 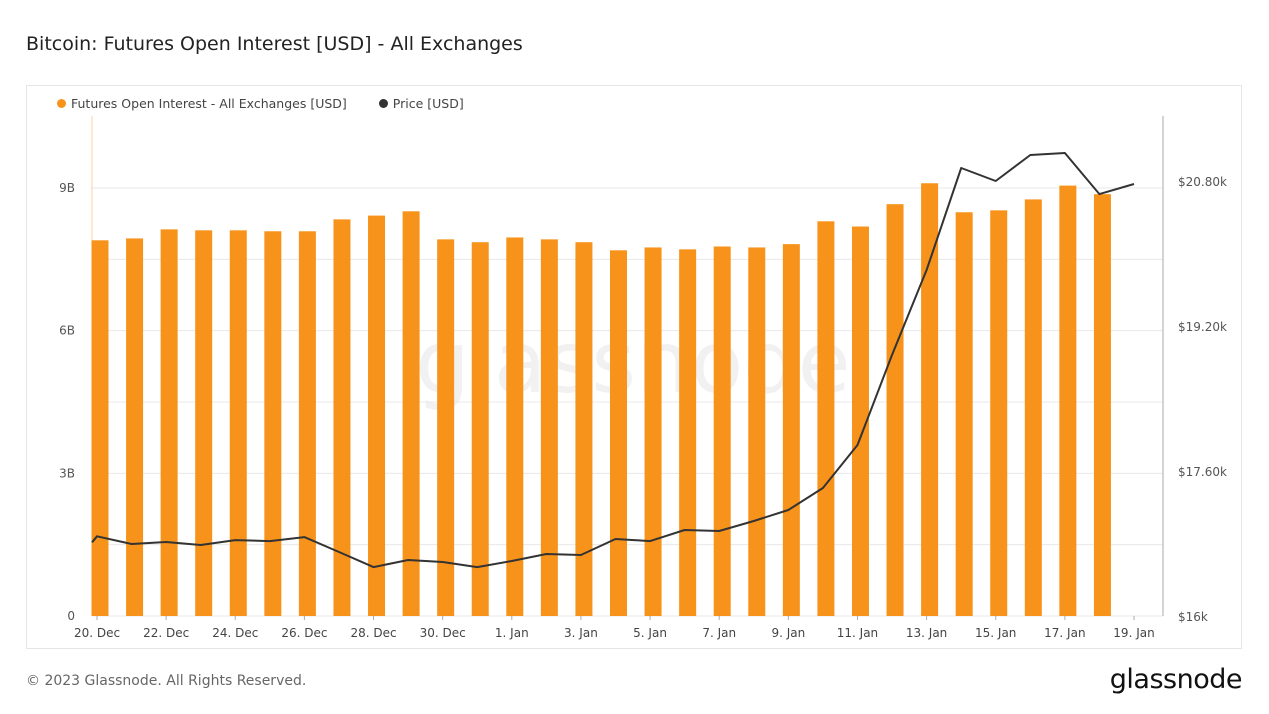 I want to click on right-axis-tick-label: $19.20k, so click(x=1202, y=327).